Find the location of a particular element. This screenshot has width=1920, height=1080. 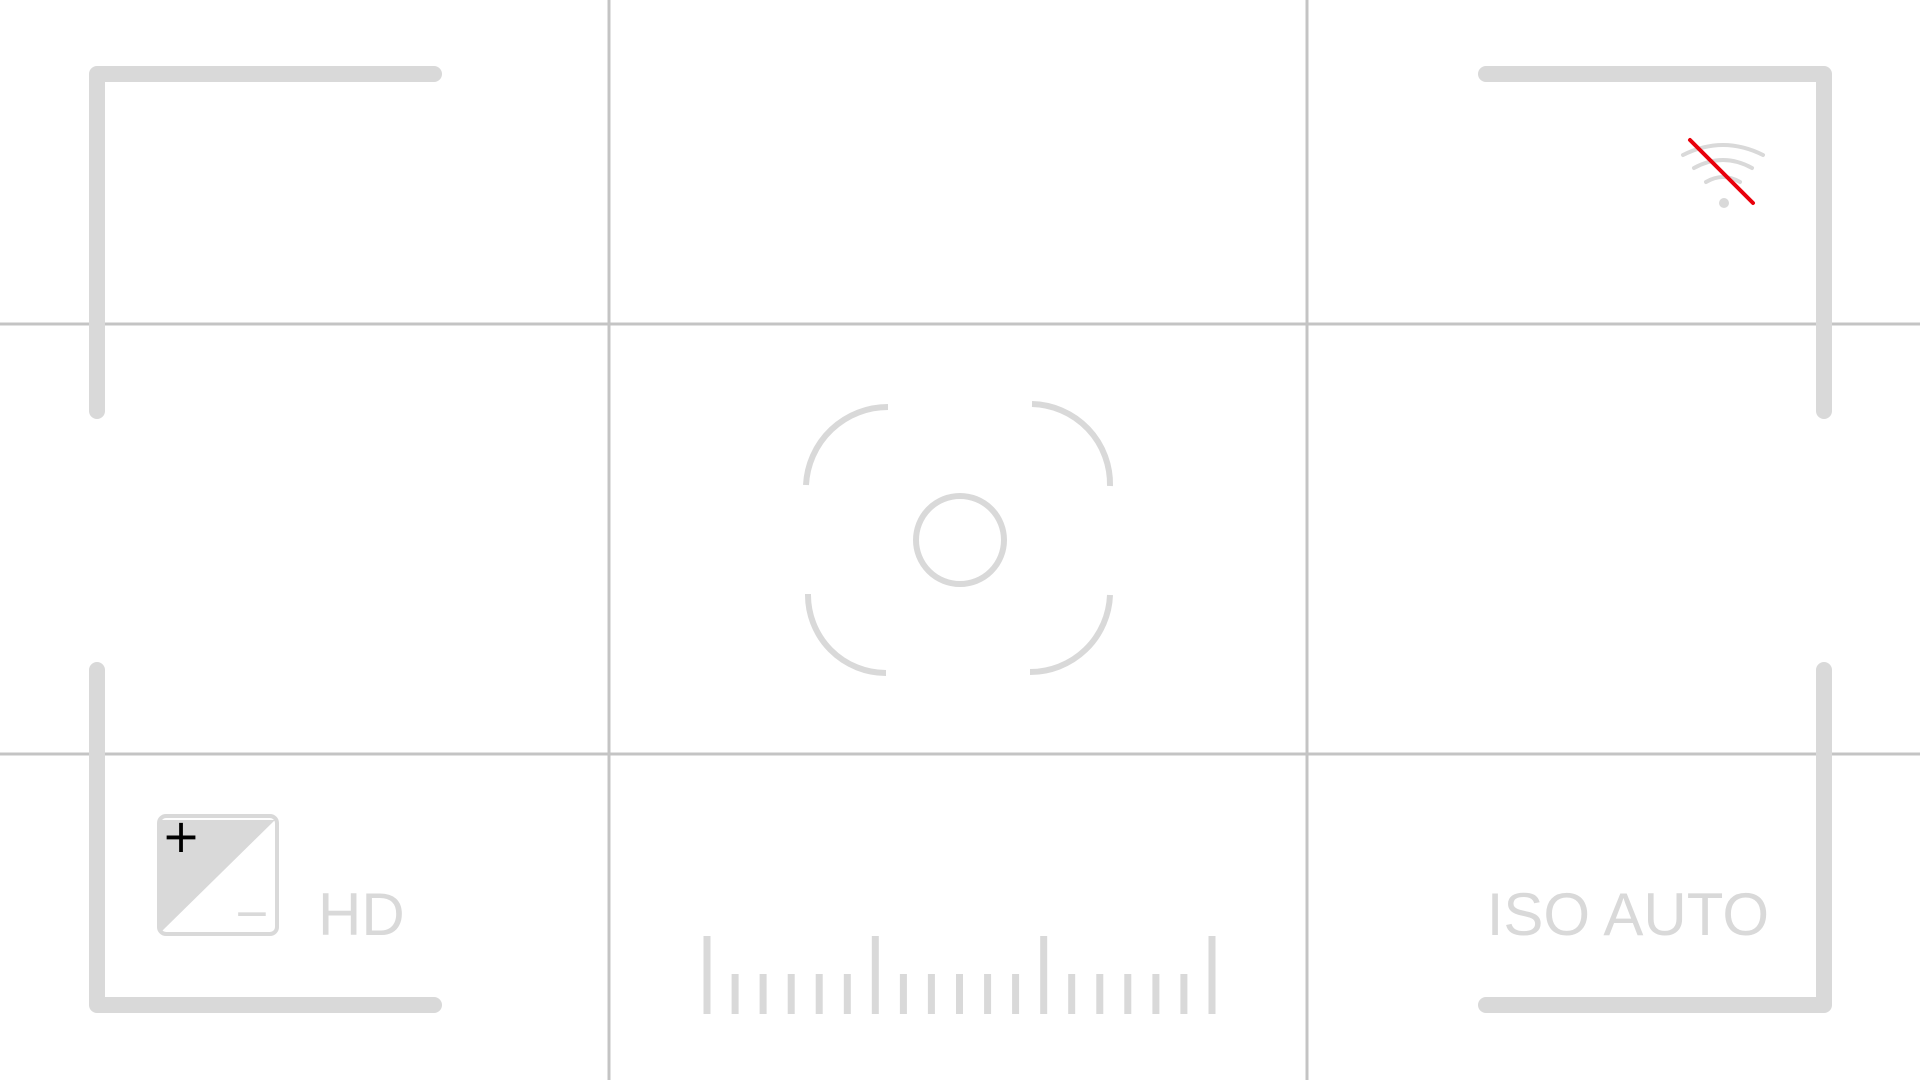

exposure-compensation-icon: + − is located at coordinates (218, 874).